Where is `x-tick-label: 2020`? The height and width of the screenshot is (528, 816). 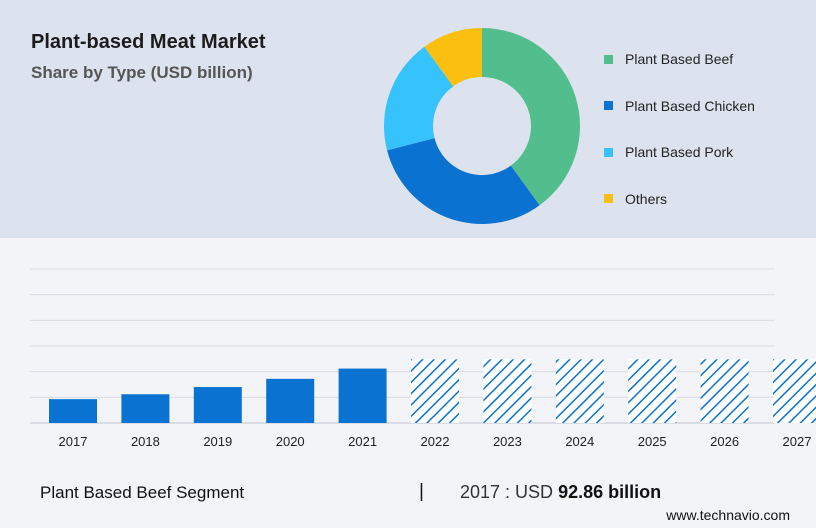
x-tick-label: 2020 is located at coordinates (290, 441).